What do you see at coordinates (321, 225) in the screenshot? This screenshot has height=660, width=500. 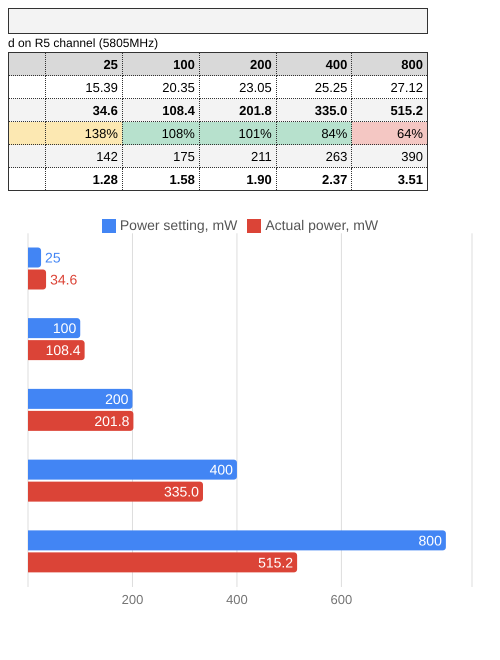 I see `legend-label: Actual power, mW` at bounding box center [321, 225].